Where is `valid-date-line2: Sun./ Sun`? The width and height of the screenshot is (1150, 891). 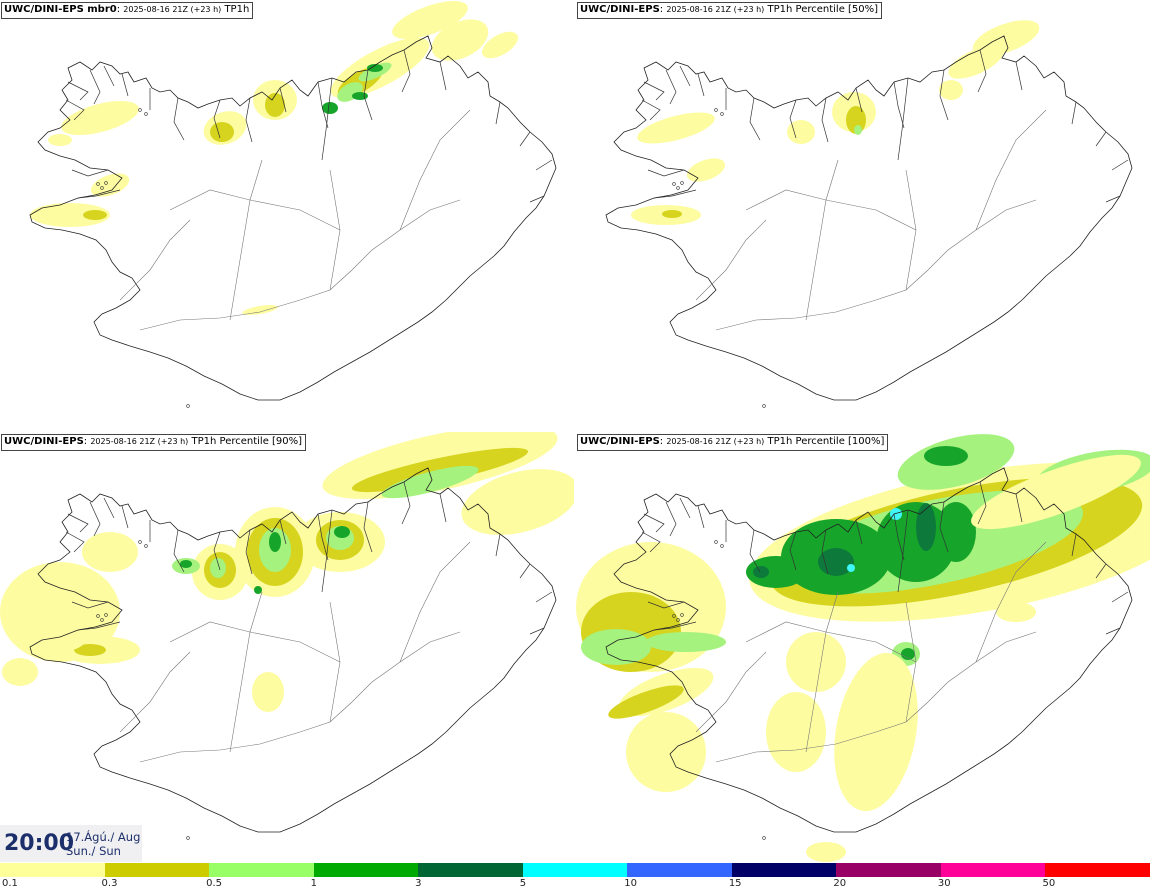
valid-date-line2: Sun./ Sun is located at coordinates (93, 851).